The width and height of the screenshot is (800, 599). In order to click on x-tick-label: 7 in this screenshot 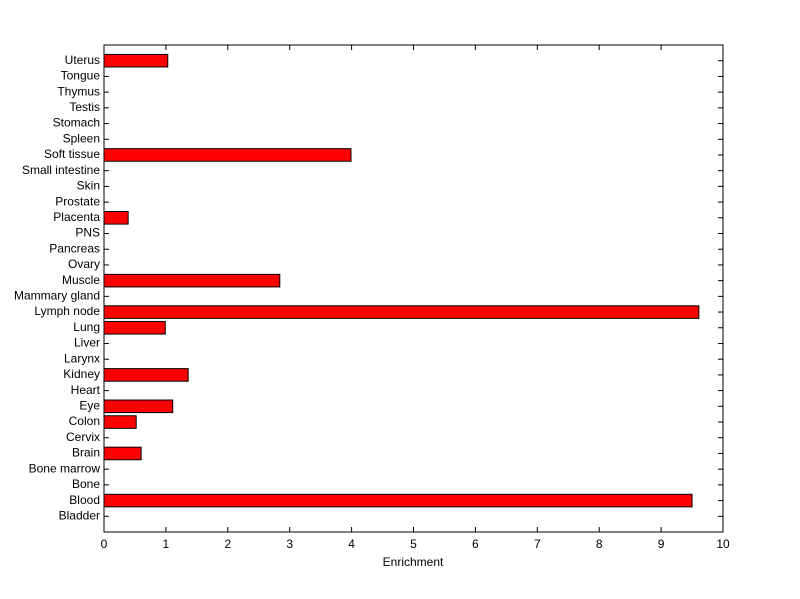, I will do `click(537, 544)`.